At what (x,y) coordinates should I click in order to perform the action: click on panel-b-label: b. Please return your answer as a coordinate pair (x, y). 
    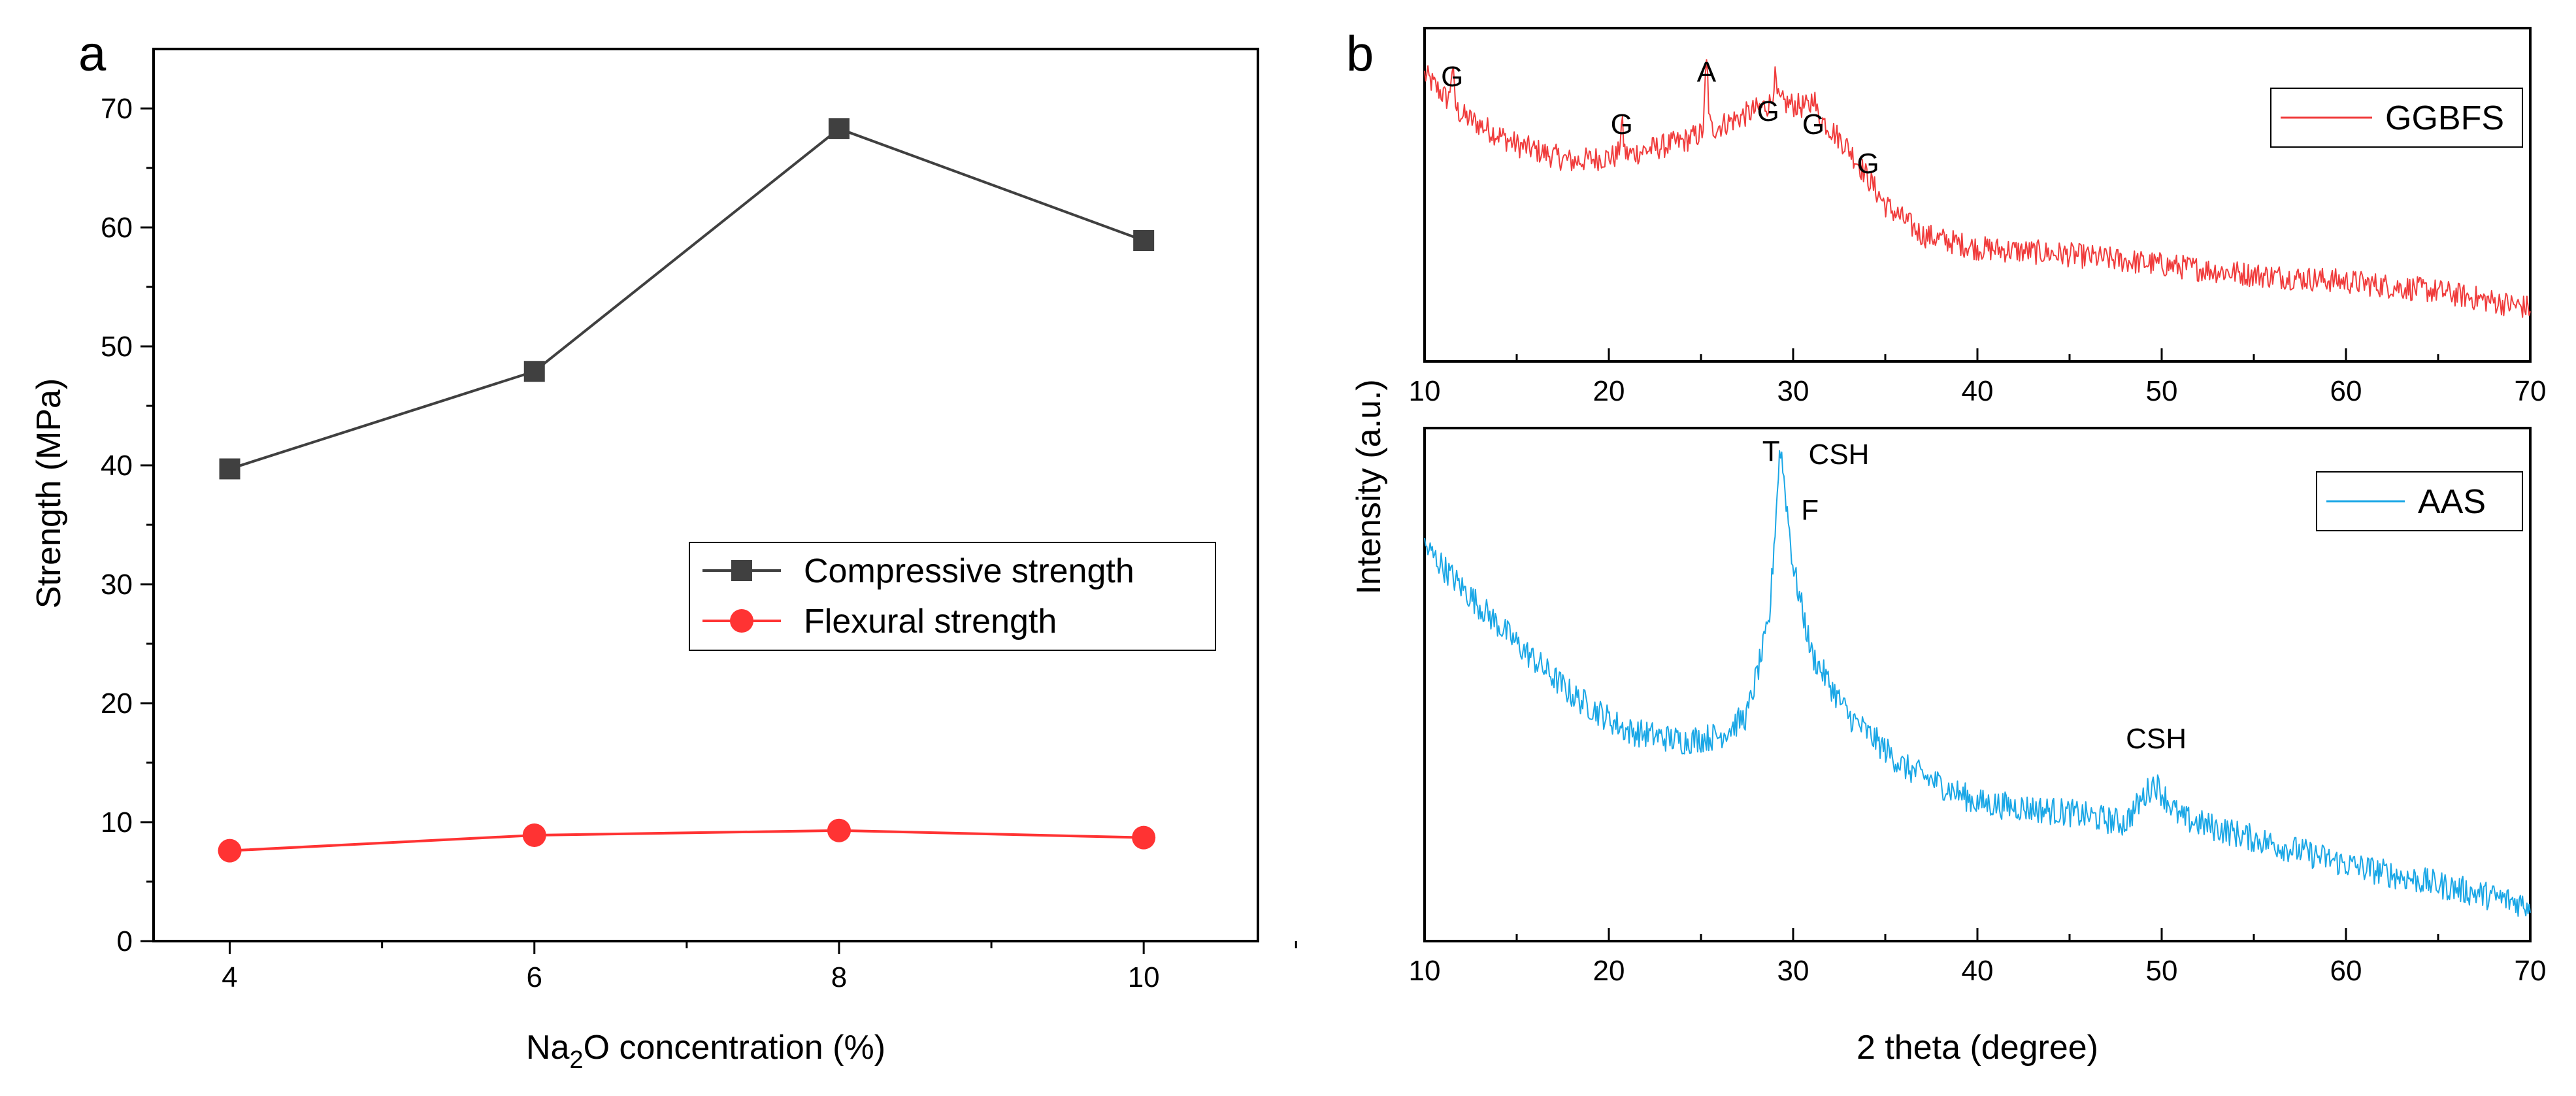
    Looking at the image, I should click on (1360, 54).